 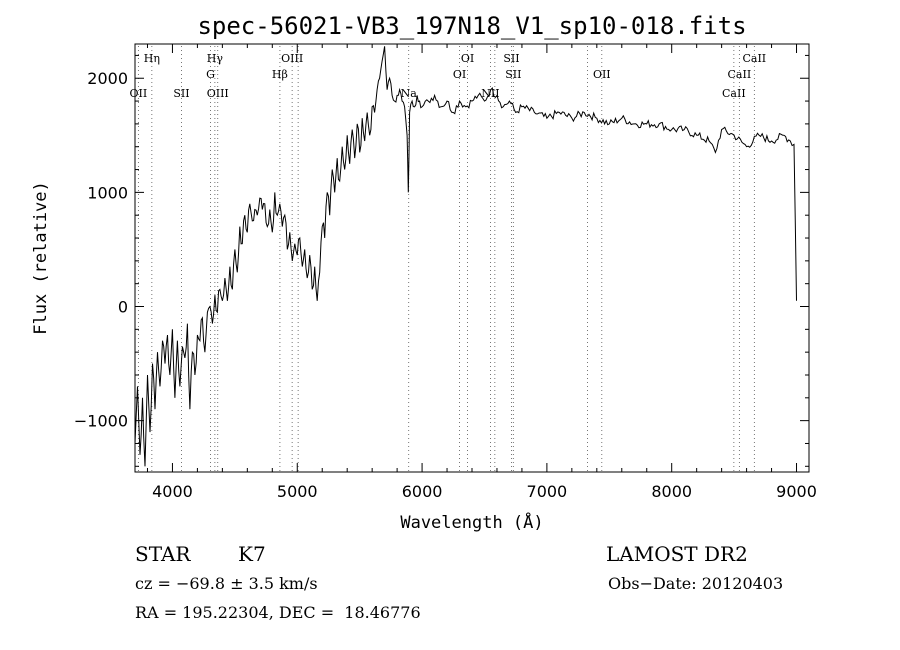 I want to click on y-axis-label: Flux (relative), so click(x=41, y=258).